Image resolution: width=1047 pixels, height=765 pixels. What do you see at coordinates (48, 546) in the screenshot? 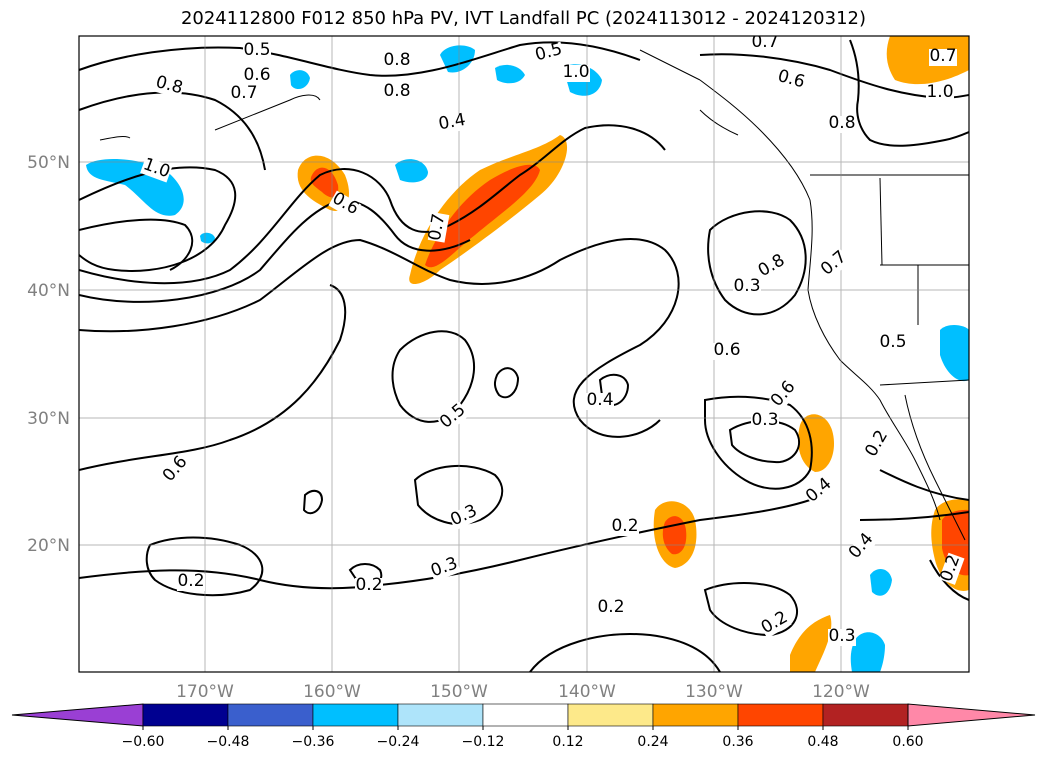
I see `lat-label: 20°N` at bounding box center [48, 546].